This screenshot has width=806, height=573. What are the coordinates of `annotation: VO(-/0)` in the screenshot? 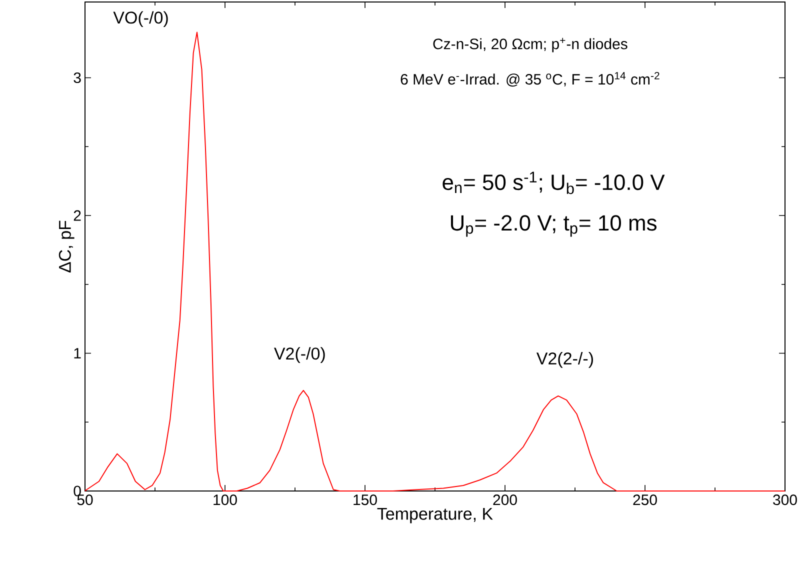 It's located at (140, 19).